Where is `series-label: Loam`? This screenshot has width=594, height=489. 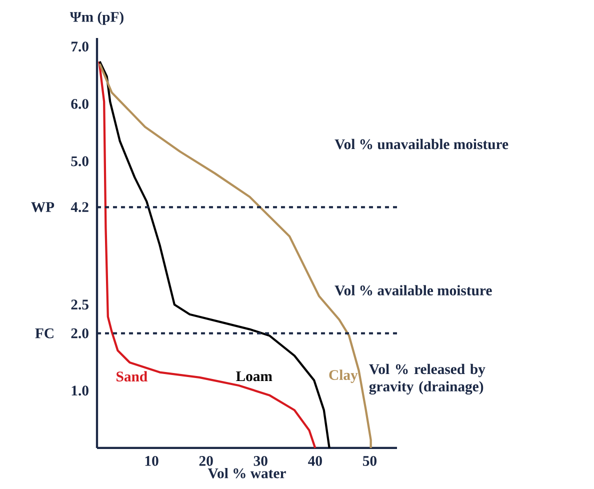
series-label: Loam is located at coordinates (254, 376).